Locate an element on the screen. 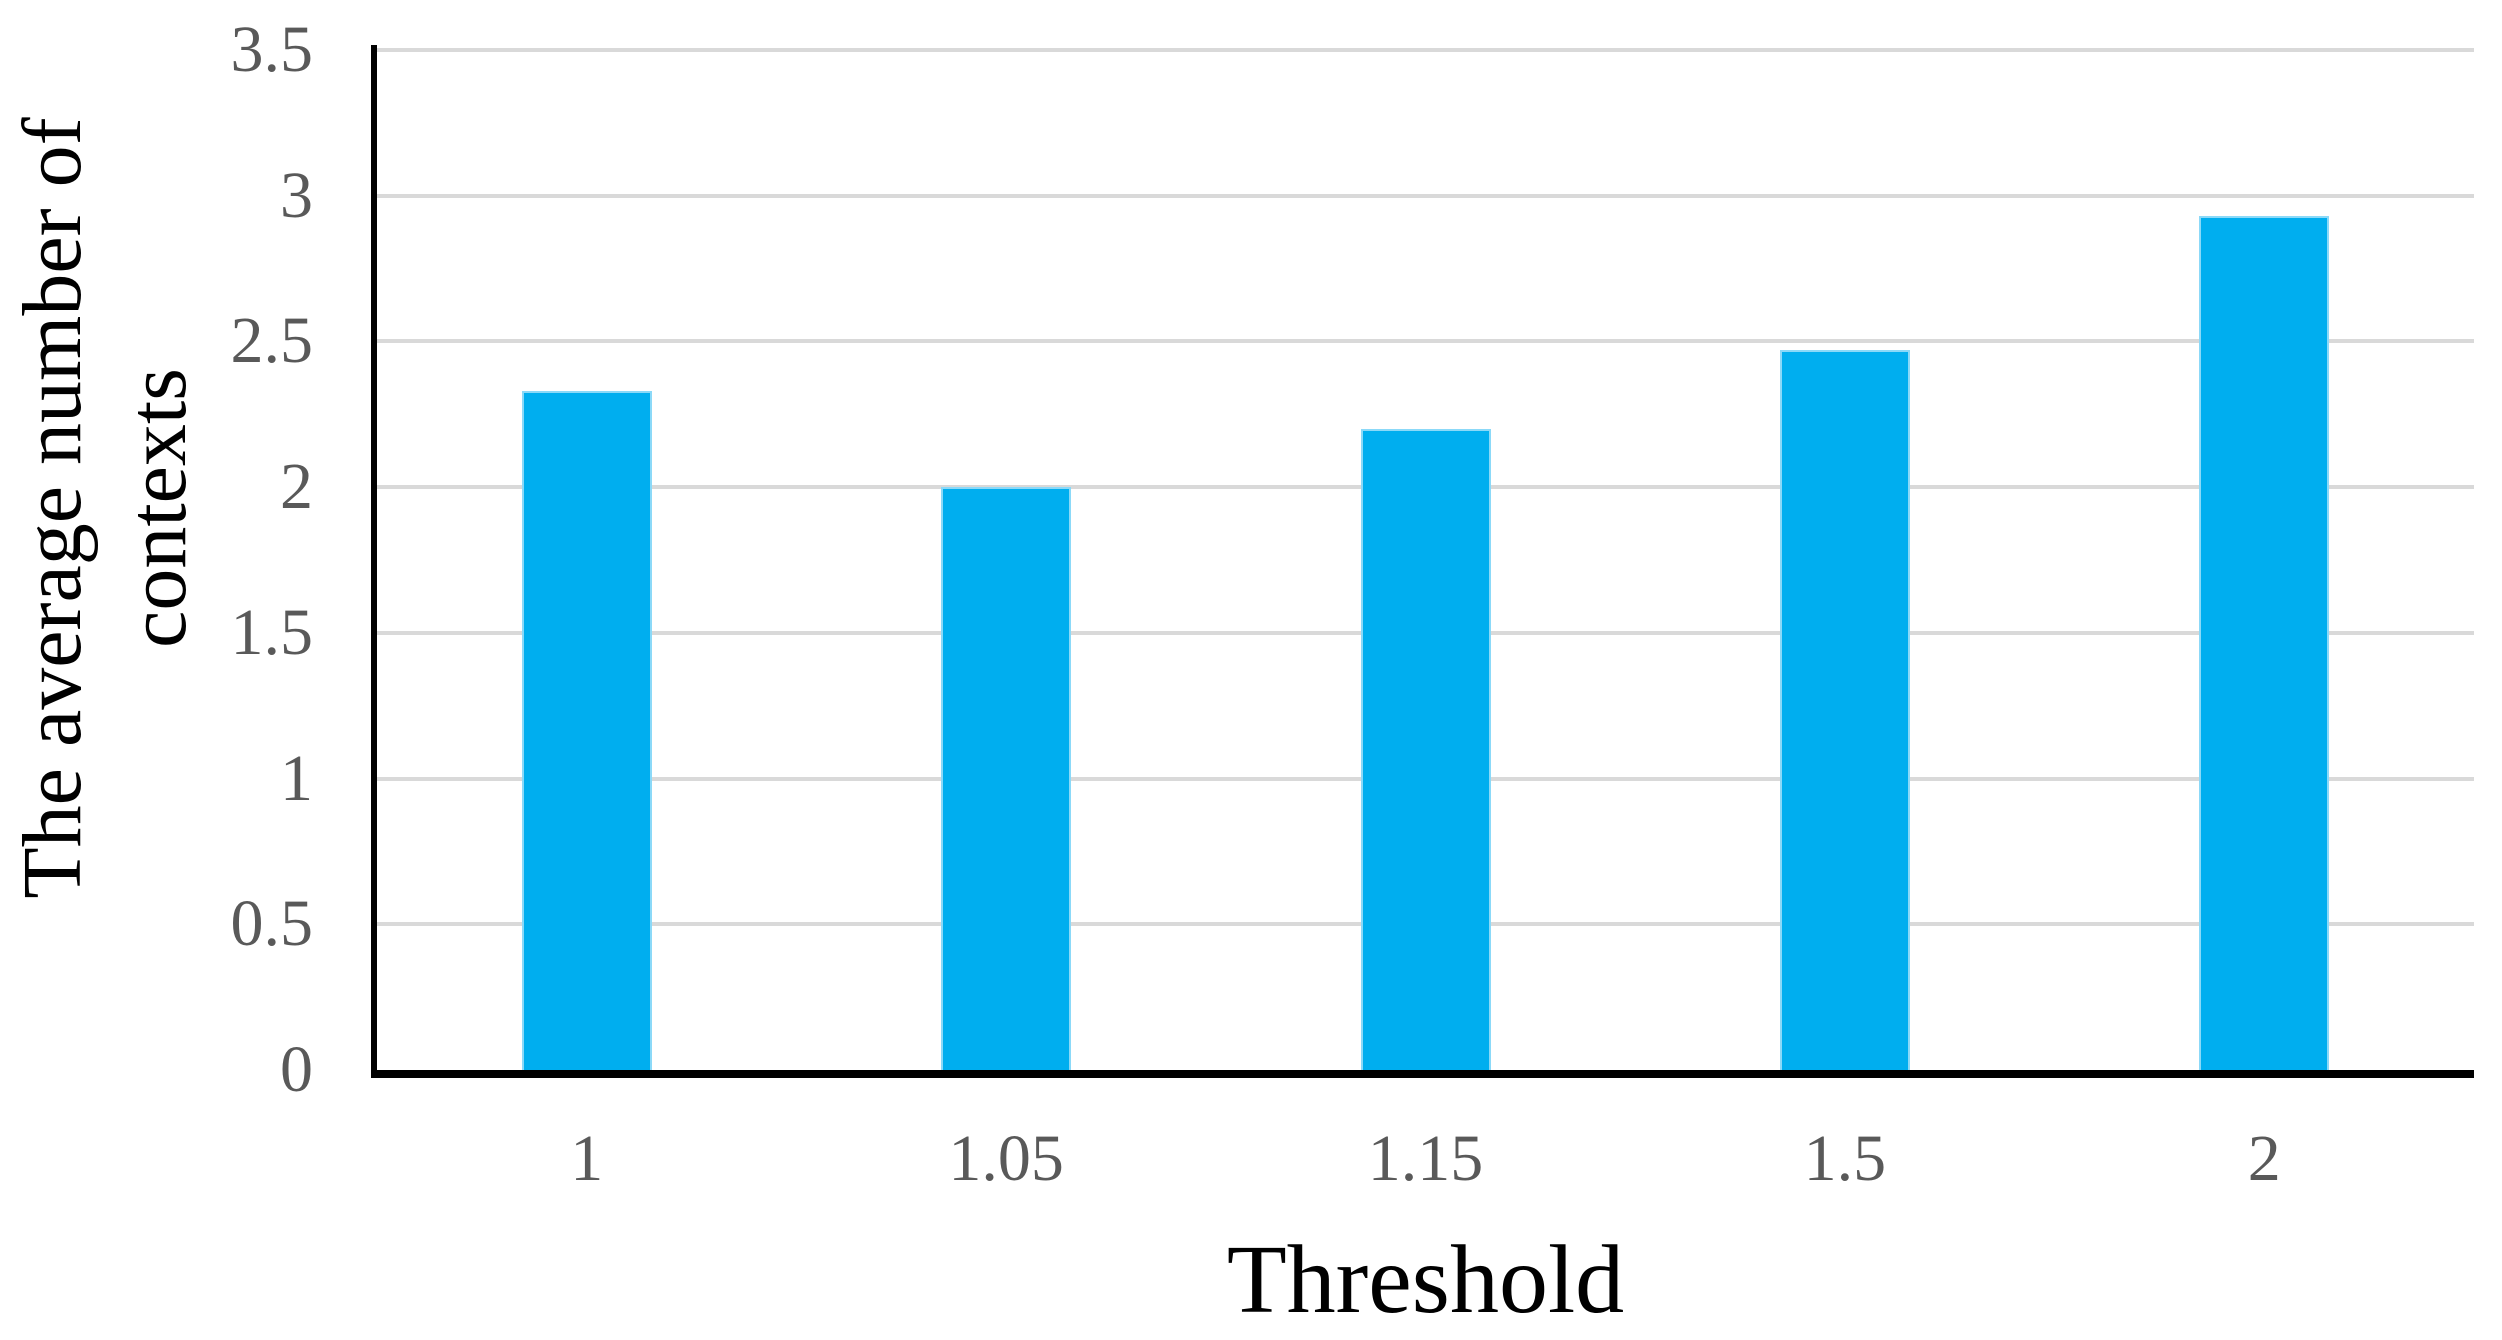 This screenshot has height=1340, width=2502. x-axis-line is located at coordinates (1422, 1074).